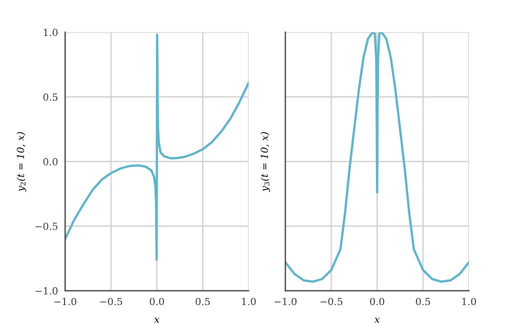 The image size is (521, 323). What do you see at coordinates (265, 162) in the screenshot?
I see `y-axis-title: y$_{3}$(t = 10, x)` at bounding box center [265, 162].